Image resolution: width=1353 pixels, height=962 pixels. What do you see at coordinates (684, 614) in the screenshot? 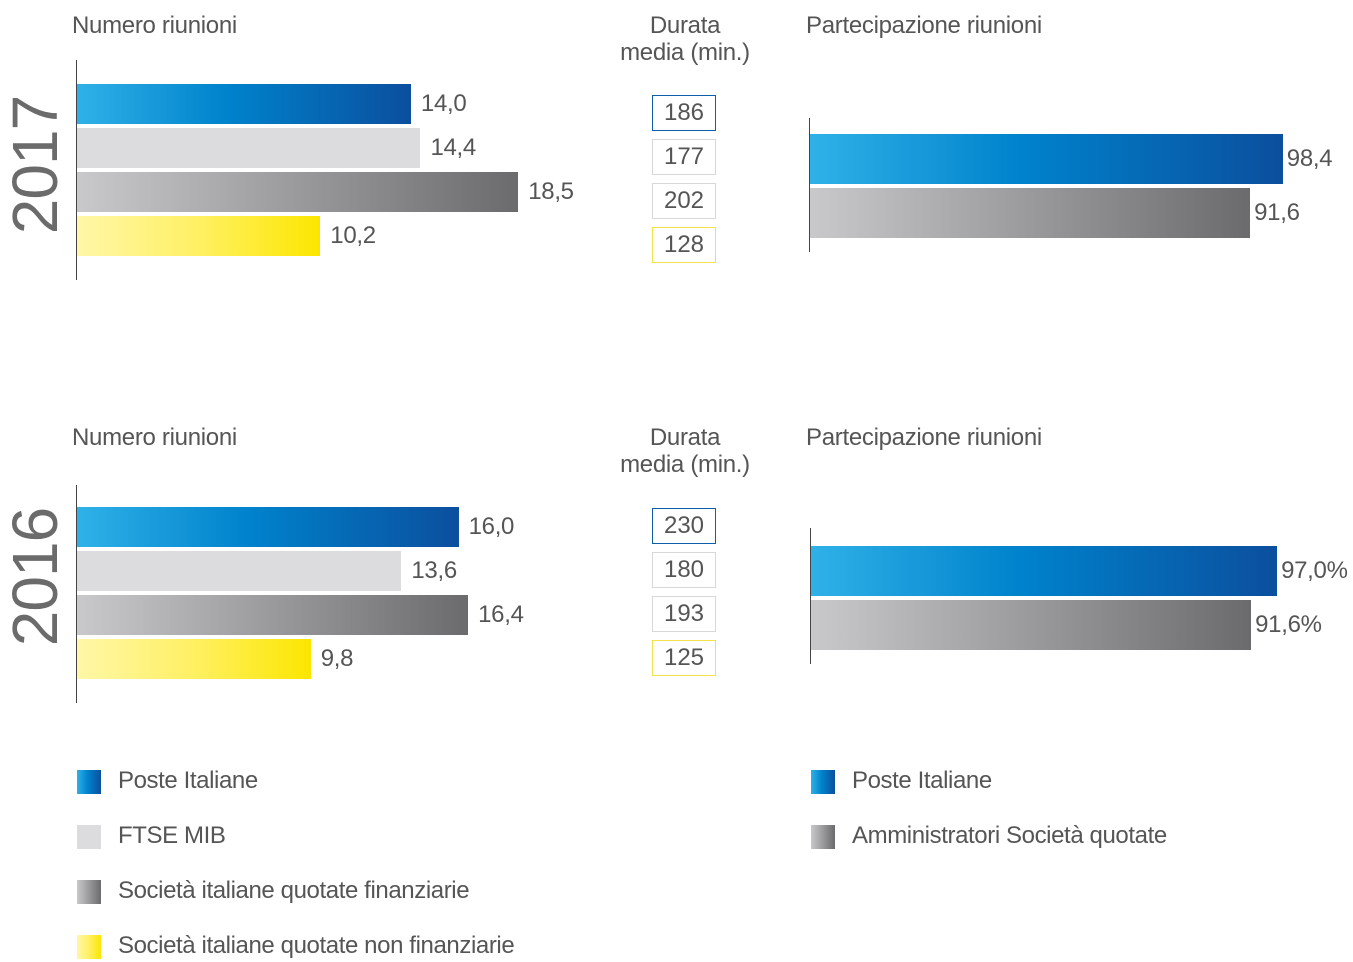
I see `durata-value-box: 193` at bounding box center [684, 614].